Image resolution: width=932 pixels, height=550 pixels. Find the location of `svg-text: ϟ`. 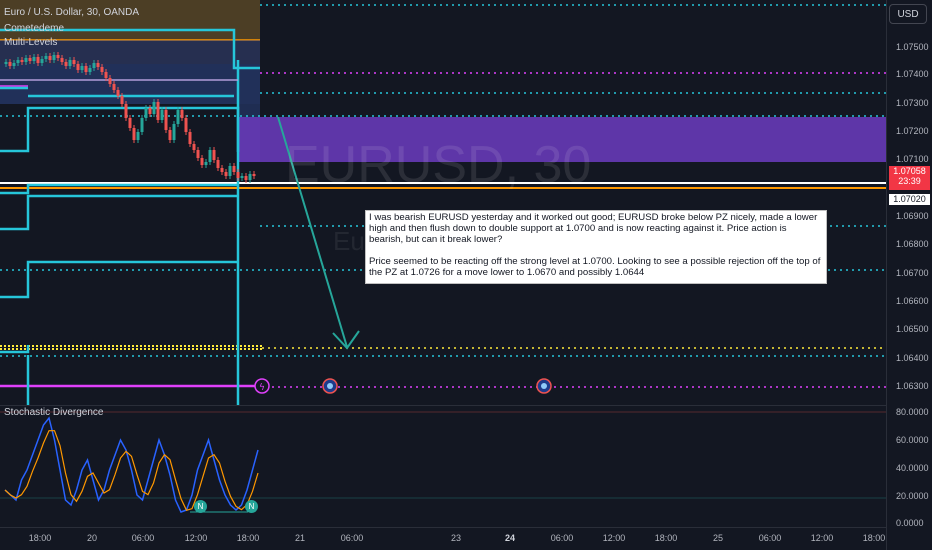

svg-text: ϟ is located at coordinates (262, 388).